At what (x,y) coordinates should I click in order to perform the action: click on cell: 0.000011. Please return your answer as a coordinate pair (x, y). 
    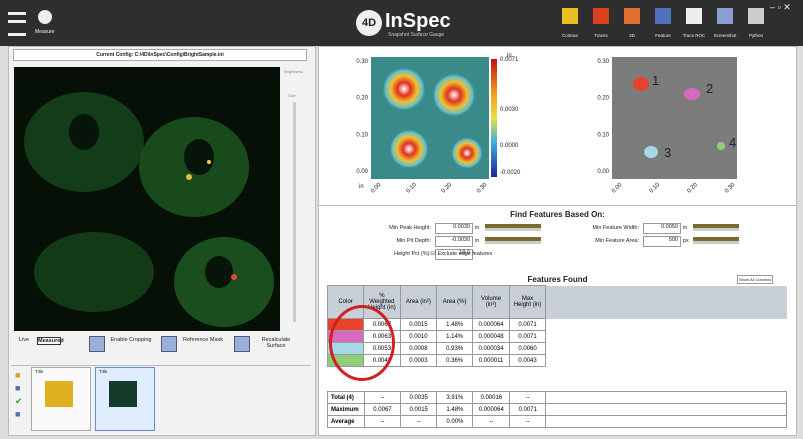
    Looking at the image, I should click on (491, 360).